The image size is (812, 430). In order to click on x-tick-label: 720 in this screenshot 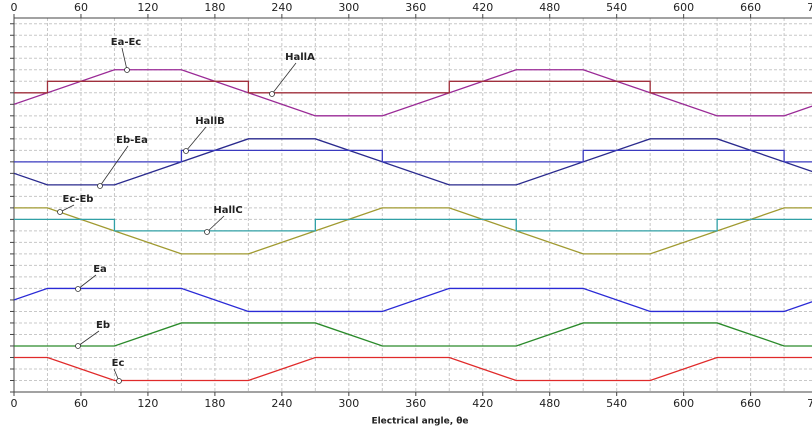, I will do `click(809, 403)`.